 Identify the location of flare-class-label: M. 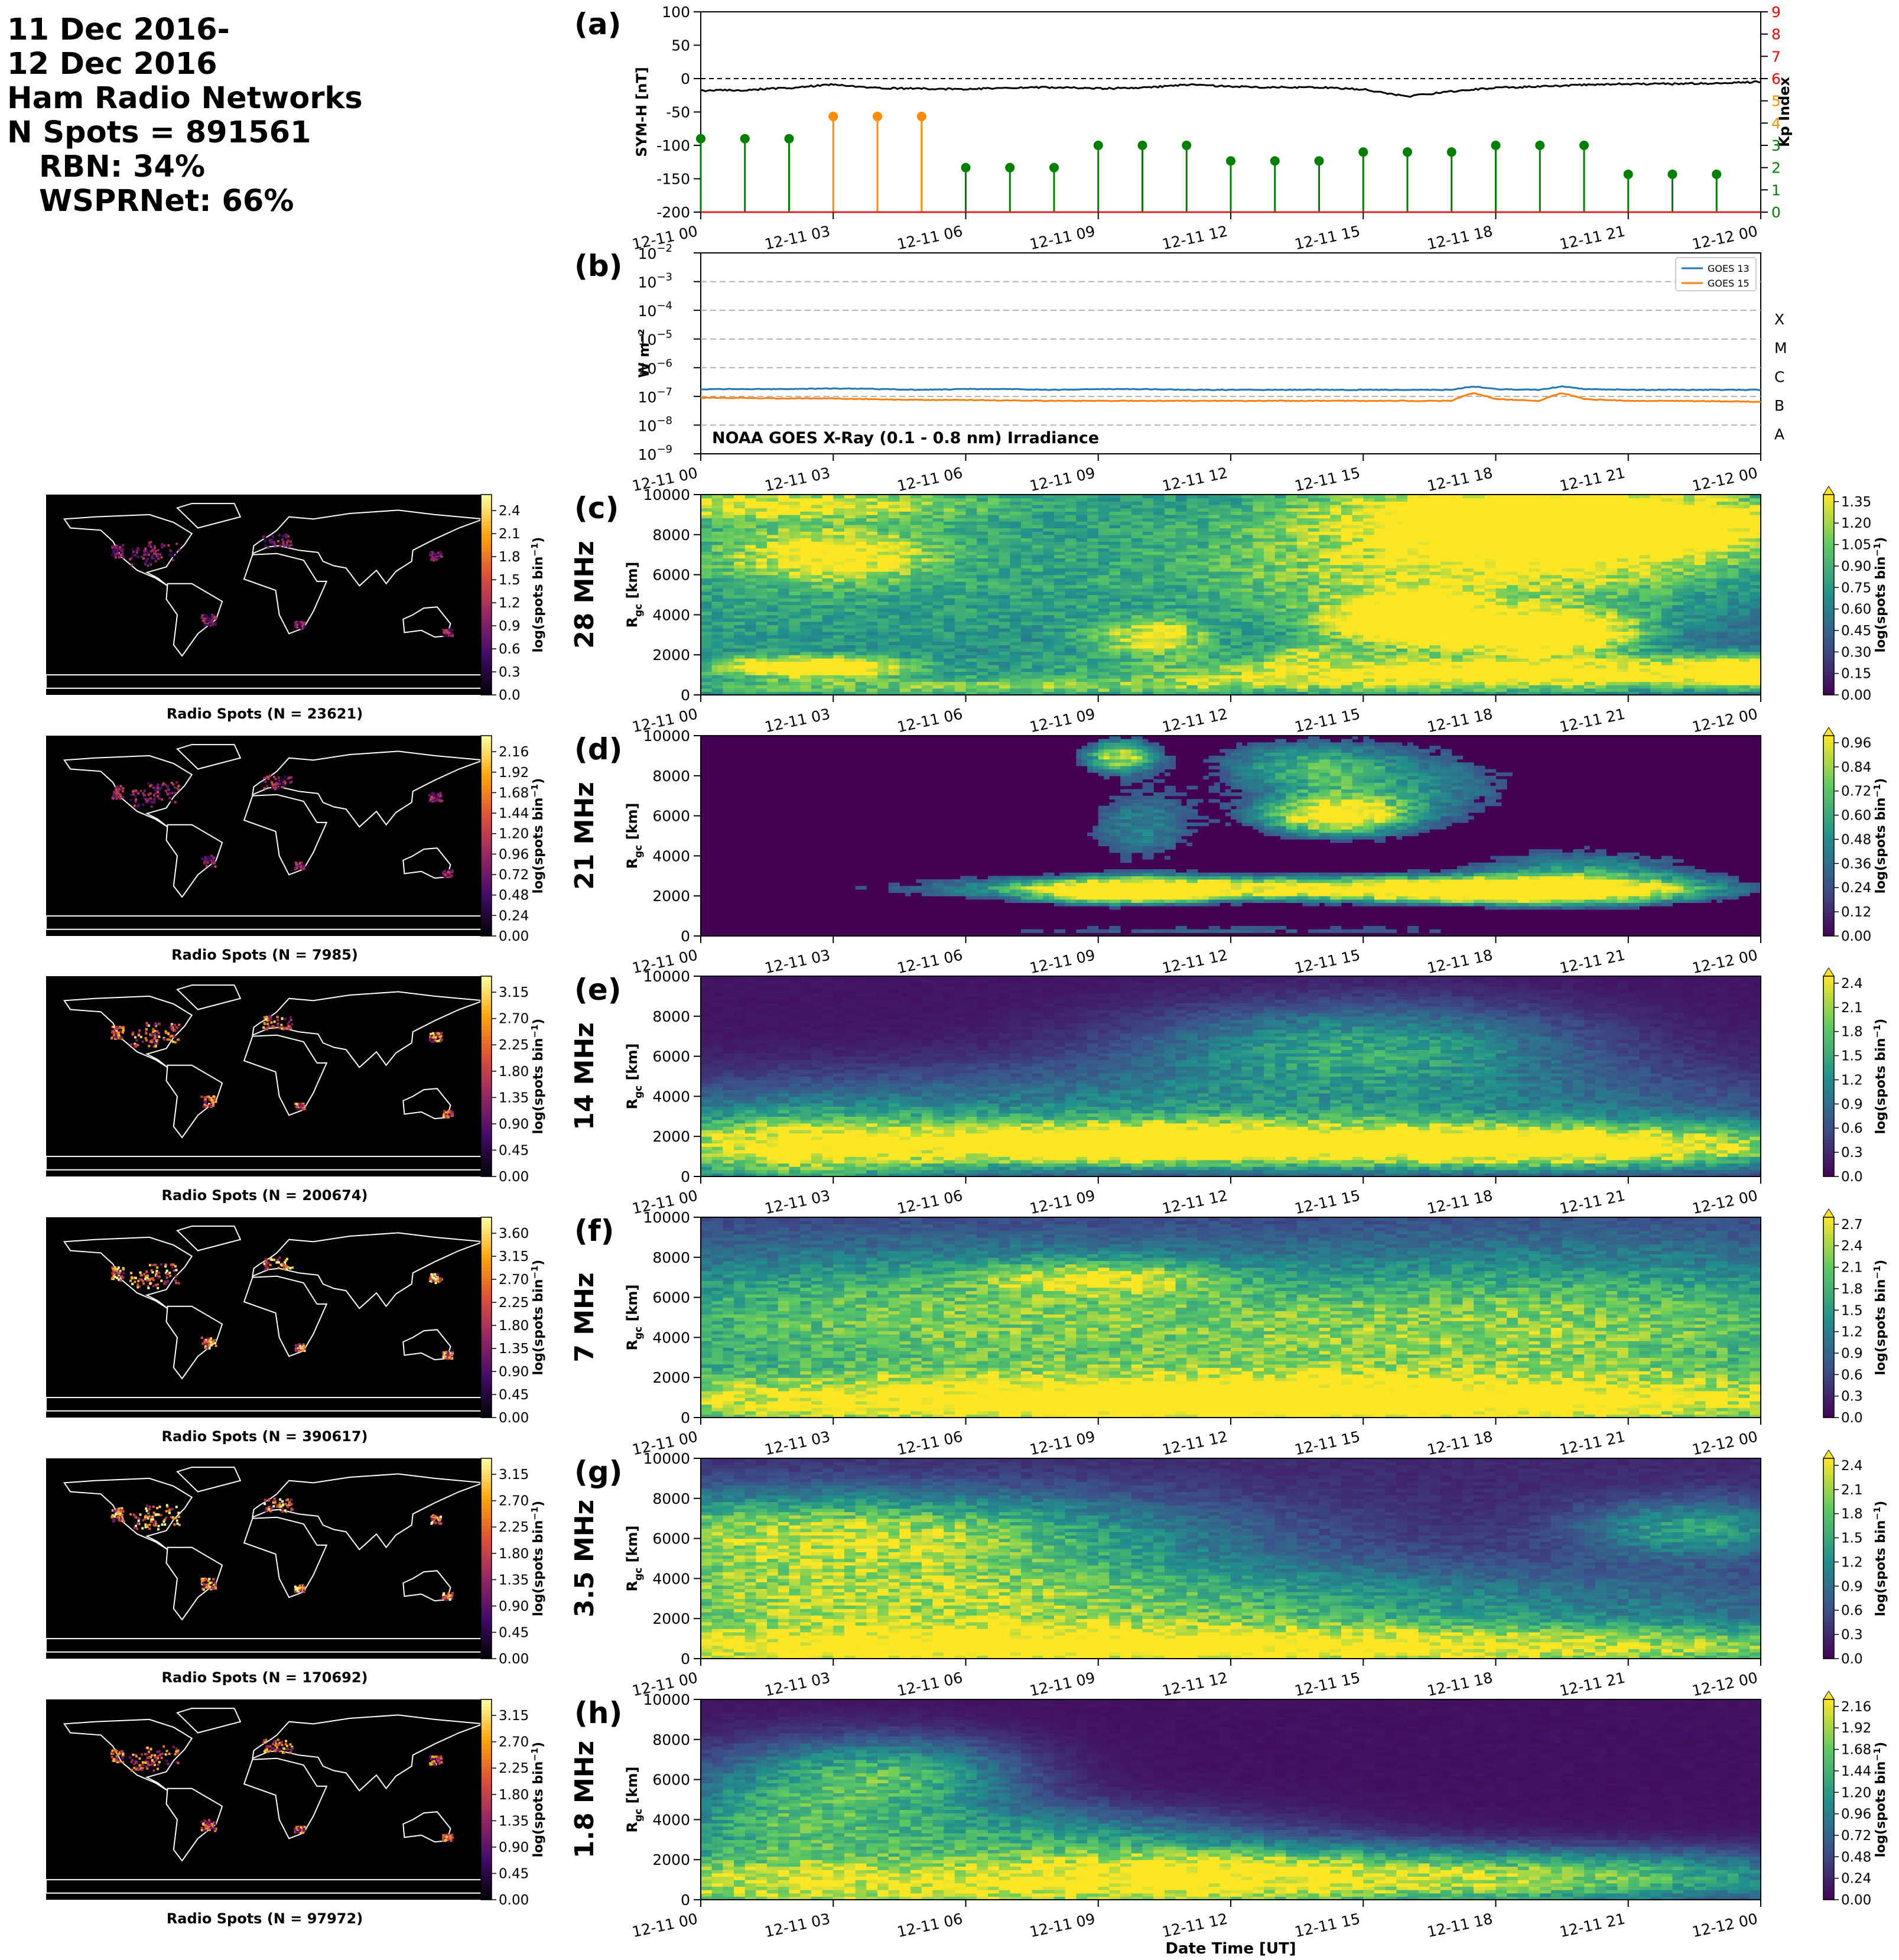
(1780, 348).